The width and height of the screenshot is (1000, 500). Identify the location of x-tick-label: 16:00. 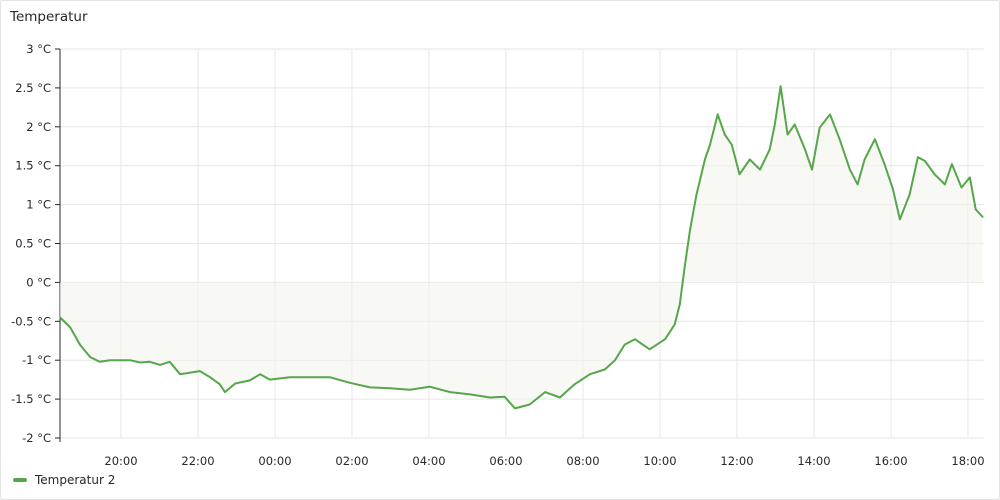
(890, 461).